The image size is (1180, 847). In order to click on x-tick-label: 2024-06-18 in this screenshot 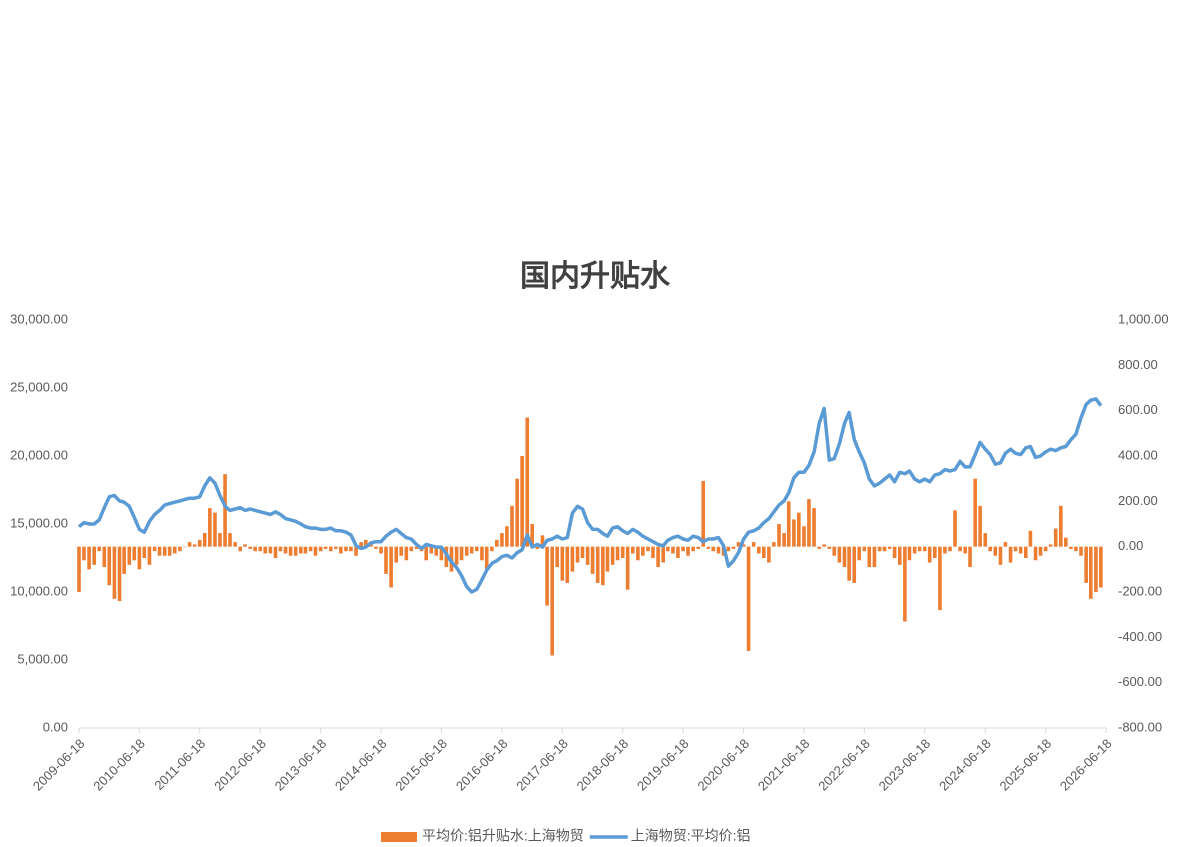, I will do `click(965, 765)`.